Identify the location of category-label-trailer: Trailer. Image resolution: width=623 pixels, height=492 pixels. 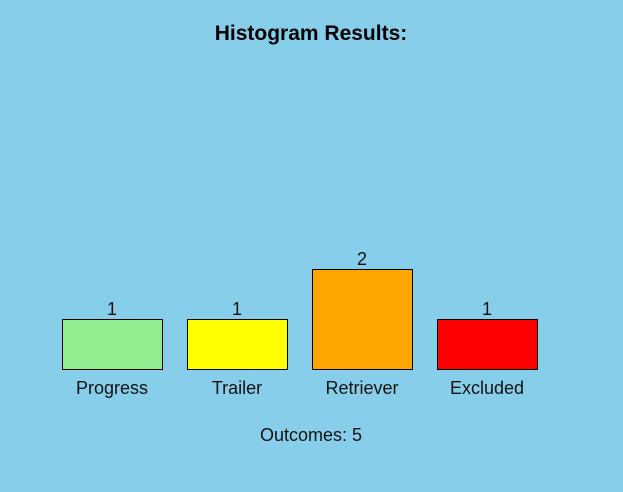
(237, 388).